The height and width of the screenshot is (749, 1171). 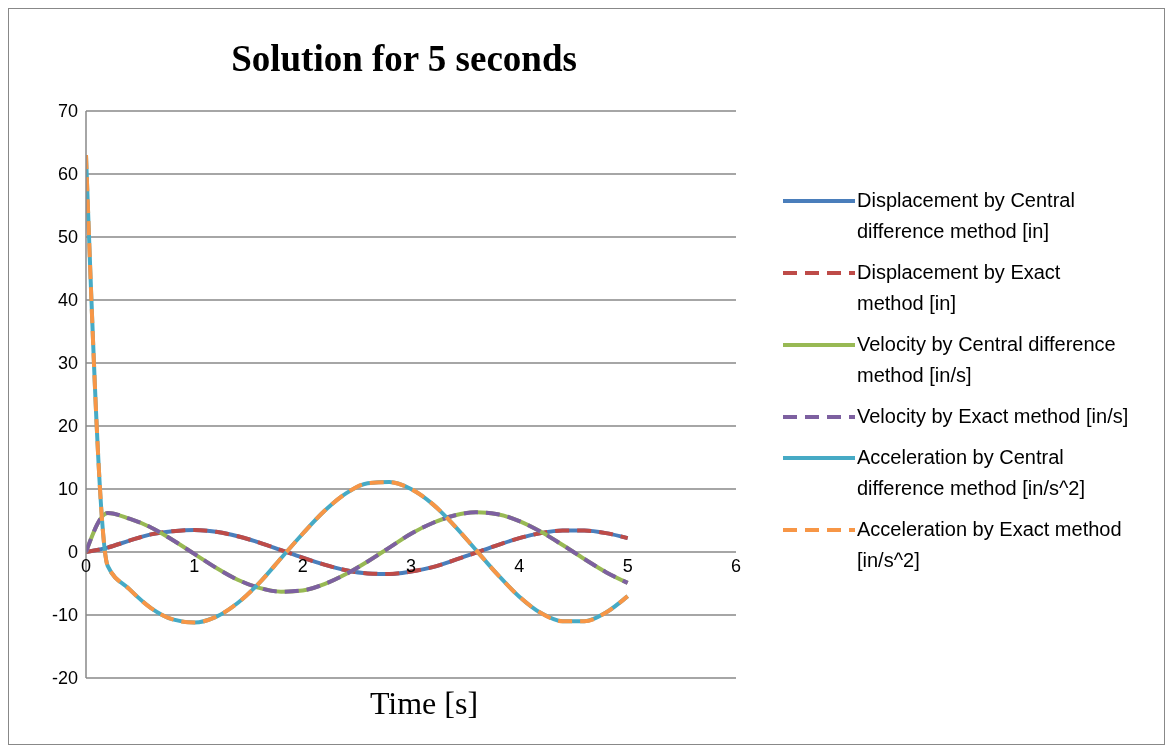 I want to click on x-tick-label: 5, so click(x=627, y=565).